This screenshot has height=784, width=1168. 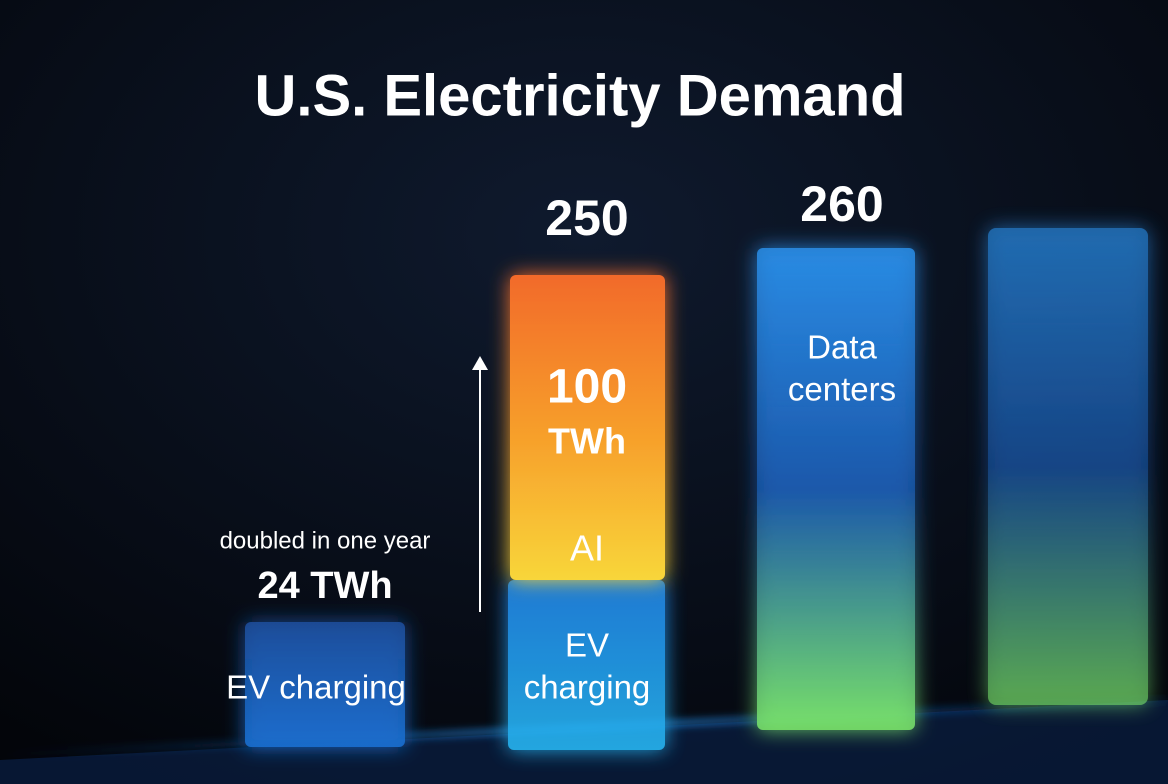 I want to click on bar-label: Data, so click(x=842, y=347).